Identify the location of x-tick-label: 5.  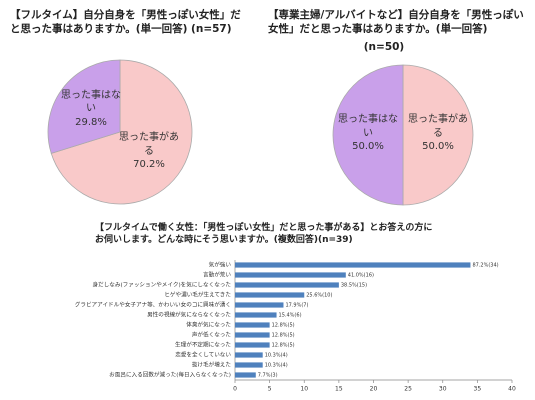
(270, 389).